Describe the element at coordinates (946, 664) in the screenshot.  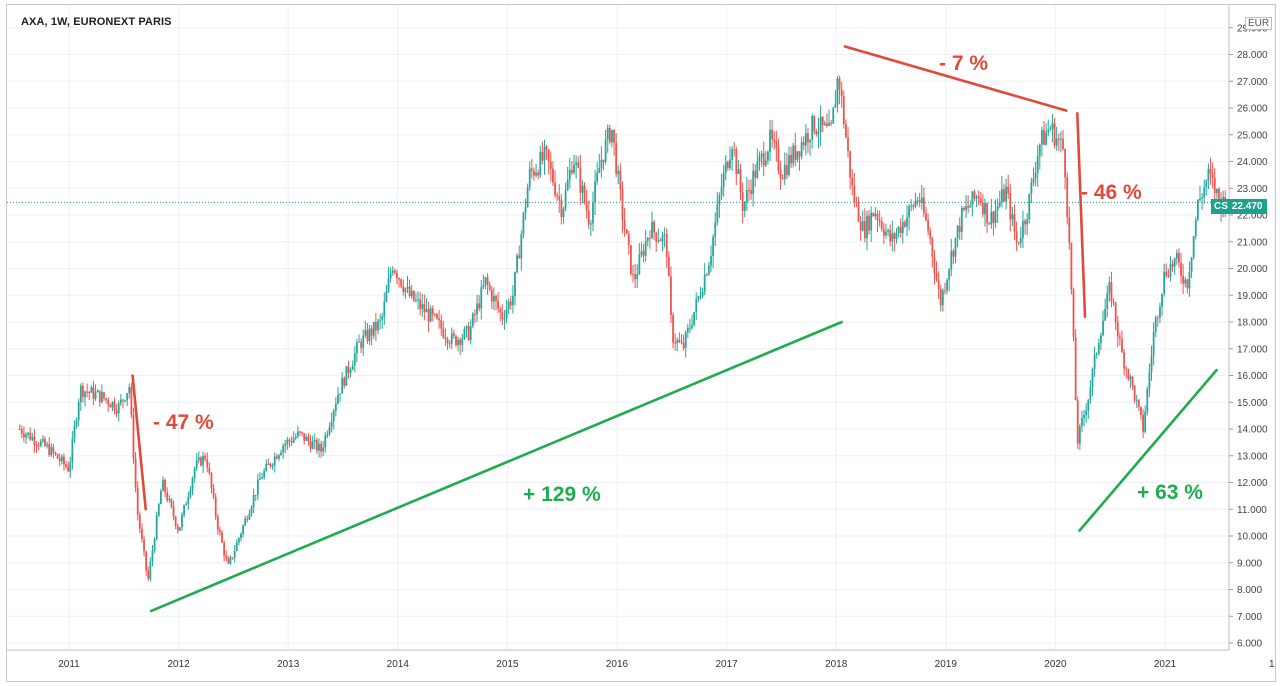
I see `x-tick-label: 2019` at that location.